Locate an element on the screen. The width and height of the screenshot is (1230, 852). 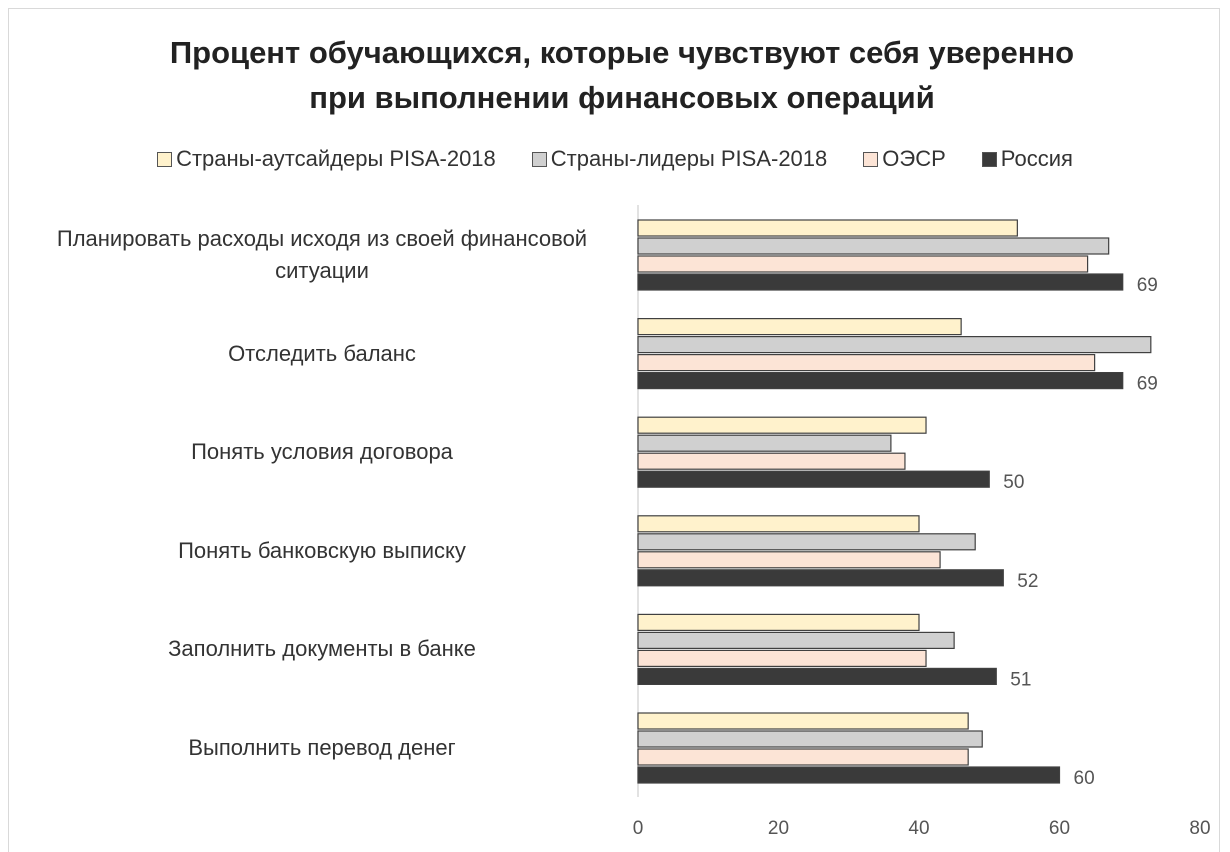
legend-label: Россия is located at coordinates (1036, 158).